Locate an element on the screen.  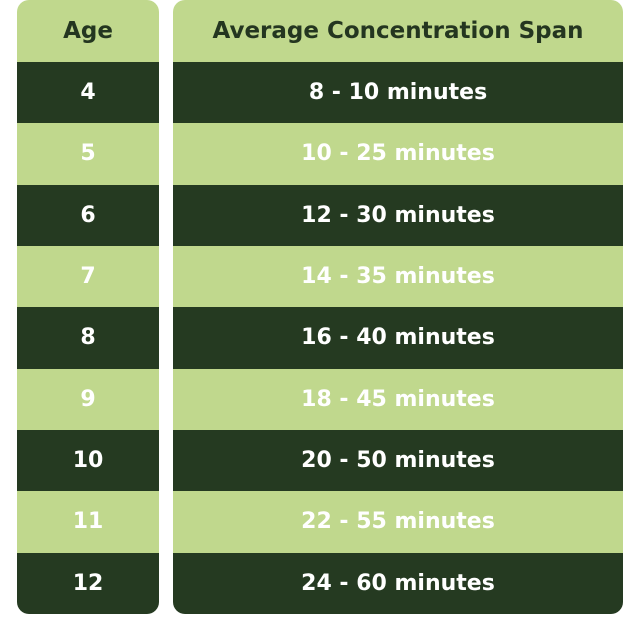
age-cell: 9 is located at coordinates (88, 399).